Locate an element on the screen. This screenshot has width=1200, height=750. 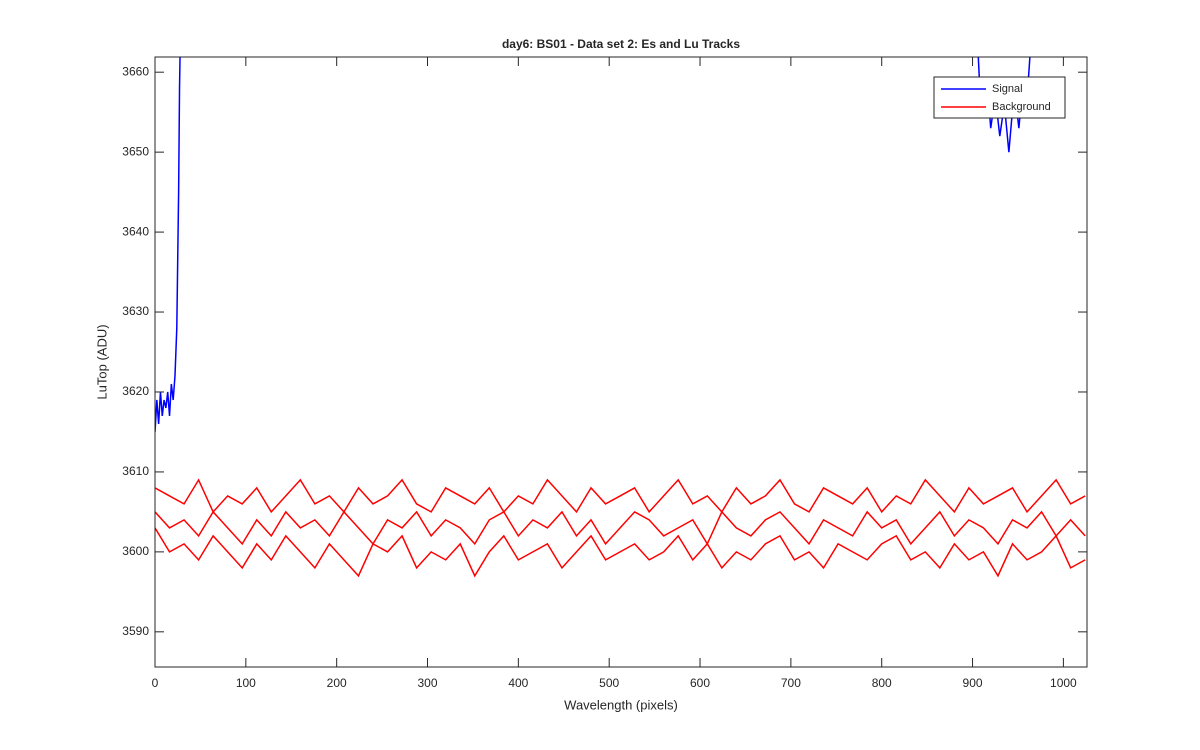
y-tick-label: 3620 is located at coordinates (135, 391).